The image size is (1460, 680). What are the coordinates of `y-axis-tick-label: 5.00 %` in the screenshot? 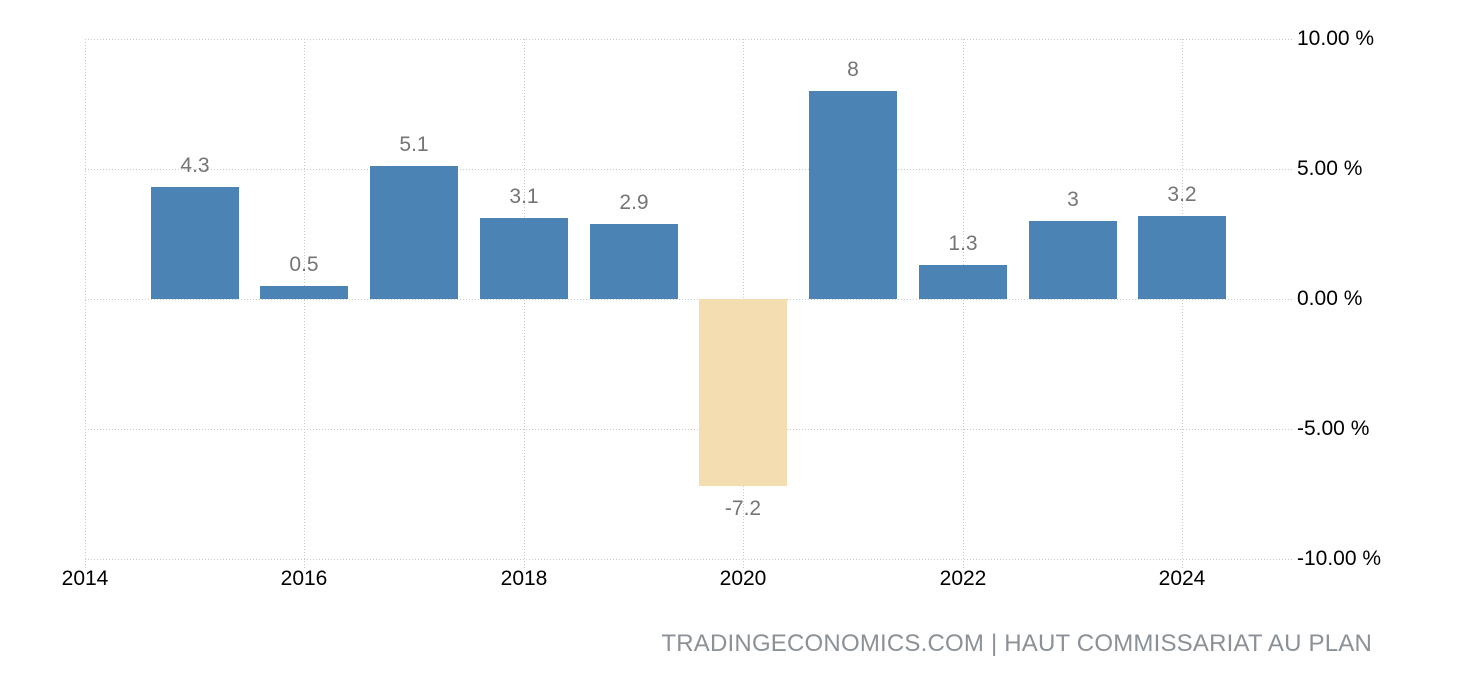 It's located at (1330, 168).